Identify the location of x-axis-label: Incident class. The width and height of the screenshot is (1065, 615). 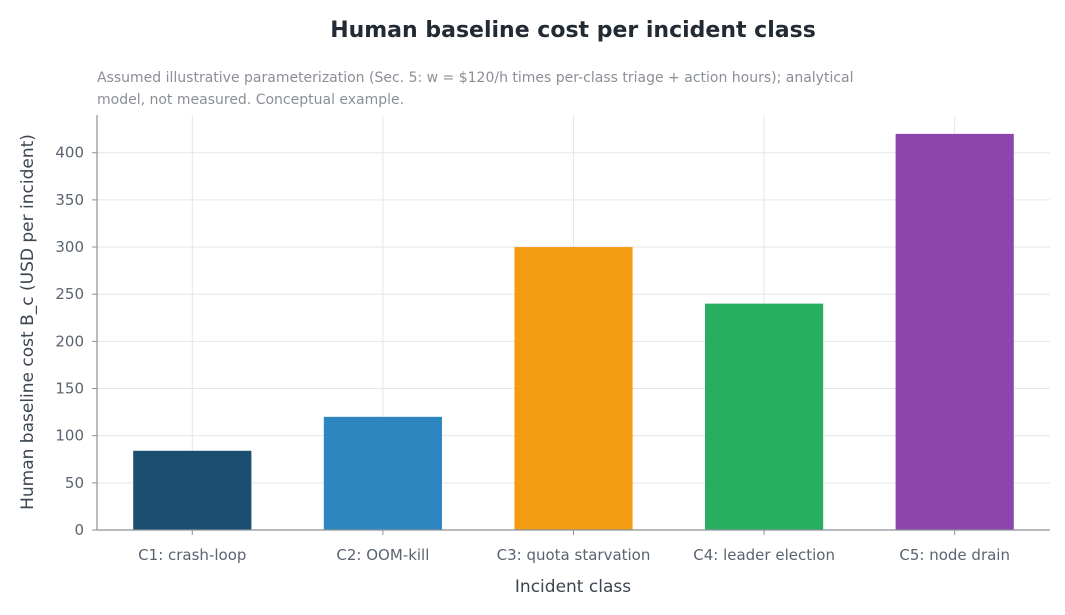
(573, 587).